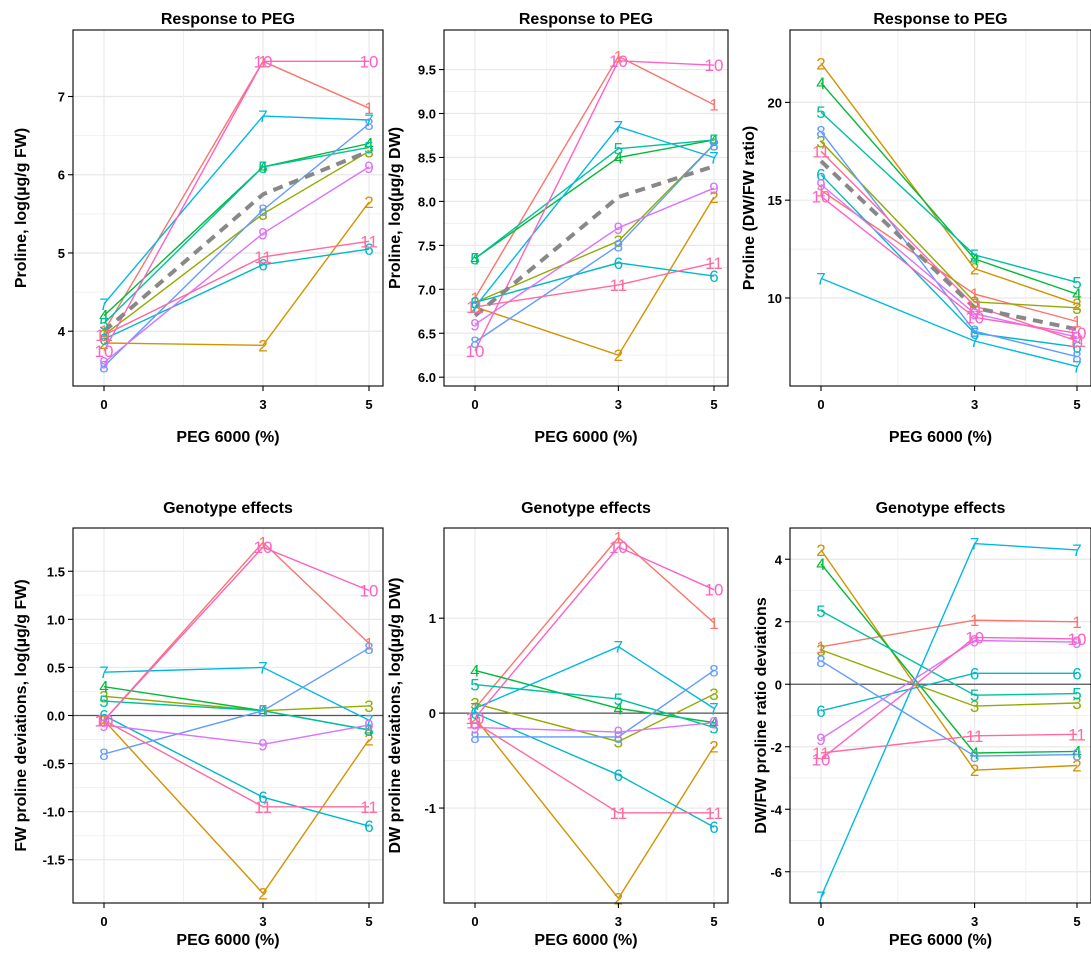 The height and width of the screenshot is (958, 1091). I want to click on y-tick-label: 4, so click(62, 331).